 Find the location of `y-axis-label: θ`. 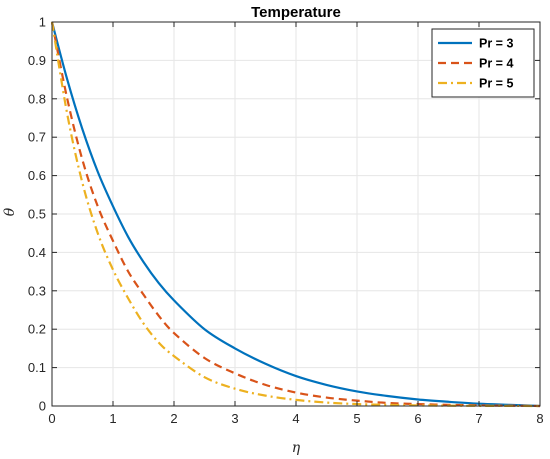

y-axis-label: θ is located at coordinates (10, 211).